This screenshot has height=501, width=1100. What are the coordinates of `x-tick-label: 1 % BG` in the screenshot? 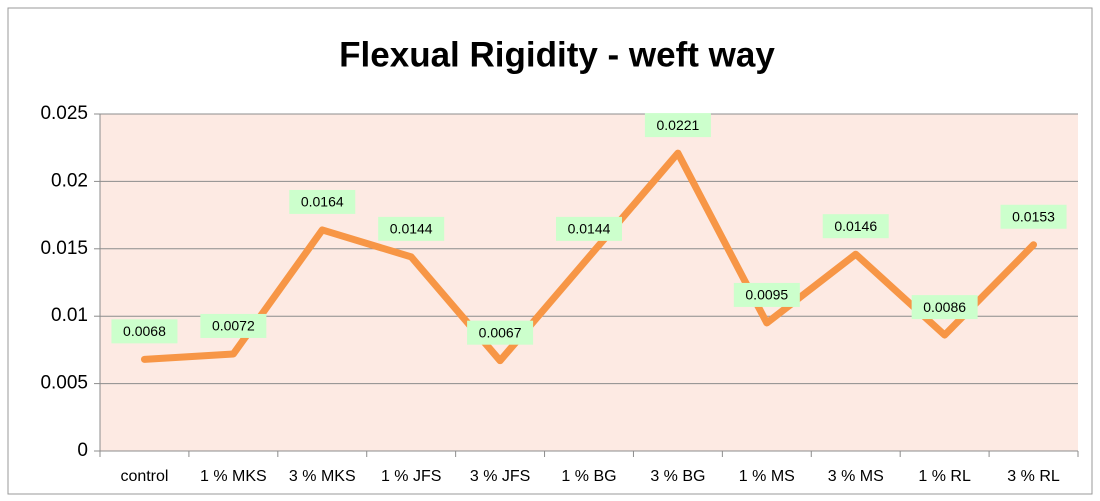 It's located at (588, 476).